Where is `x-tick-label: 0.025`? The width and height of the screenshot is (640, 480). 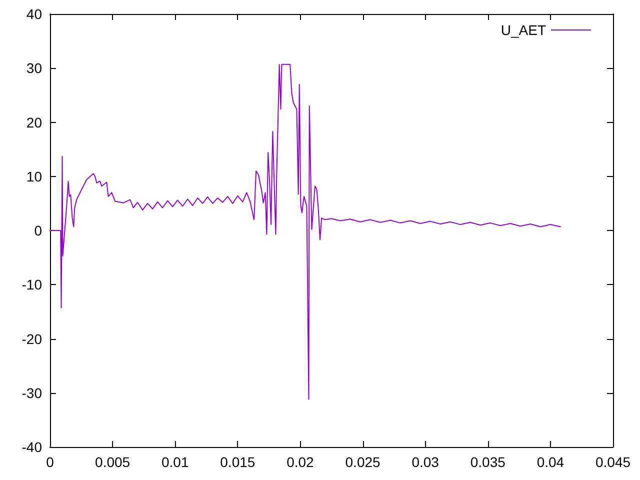 x-tick-label: 0.025 is located at coordinates (362, 462).